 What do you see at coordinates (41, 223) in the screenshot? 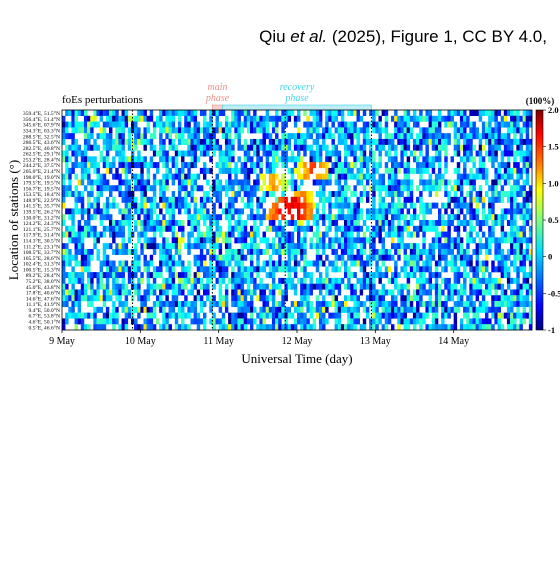
I see `y-tick-label: 124.2°E, 24.3°N` at bounding box center [41, 223].